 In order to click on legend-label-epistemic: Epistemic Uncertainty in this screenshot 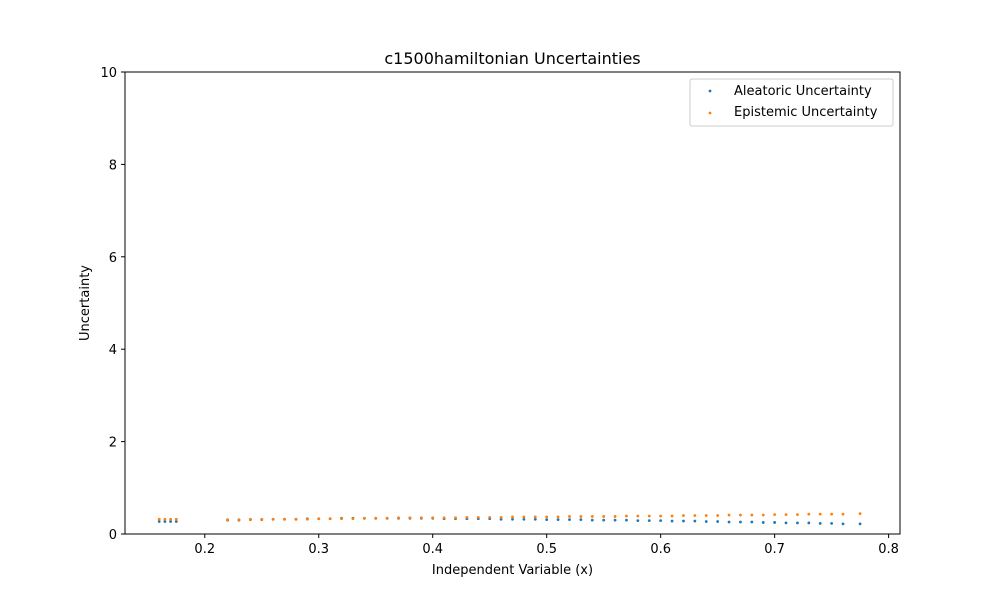, I will do `click(806, 112)`.